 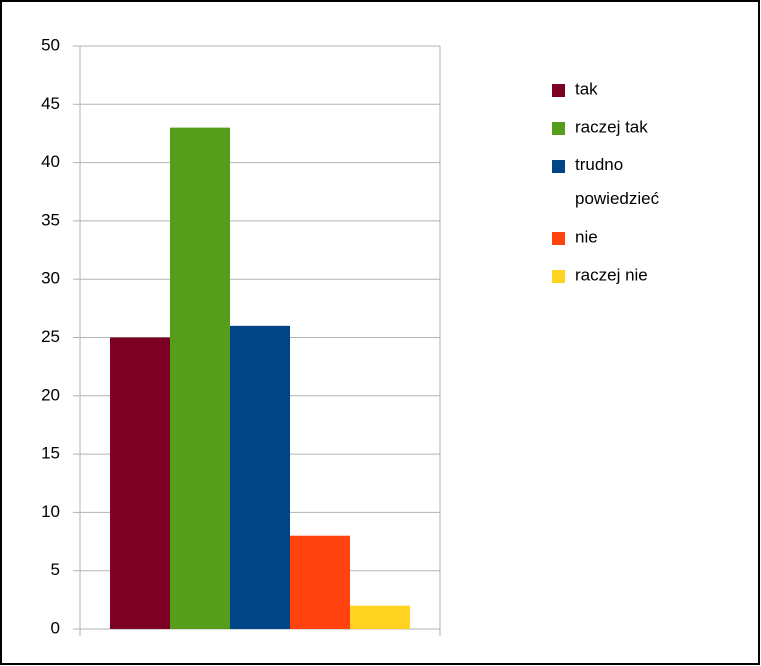 What do you see at coordinates (50, 394) in the screenshot?
I see `y-tick-label: 20` at bounding box center [50, 394].